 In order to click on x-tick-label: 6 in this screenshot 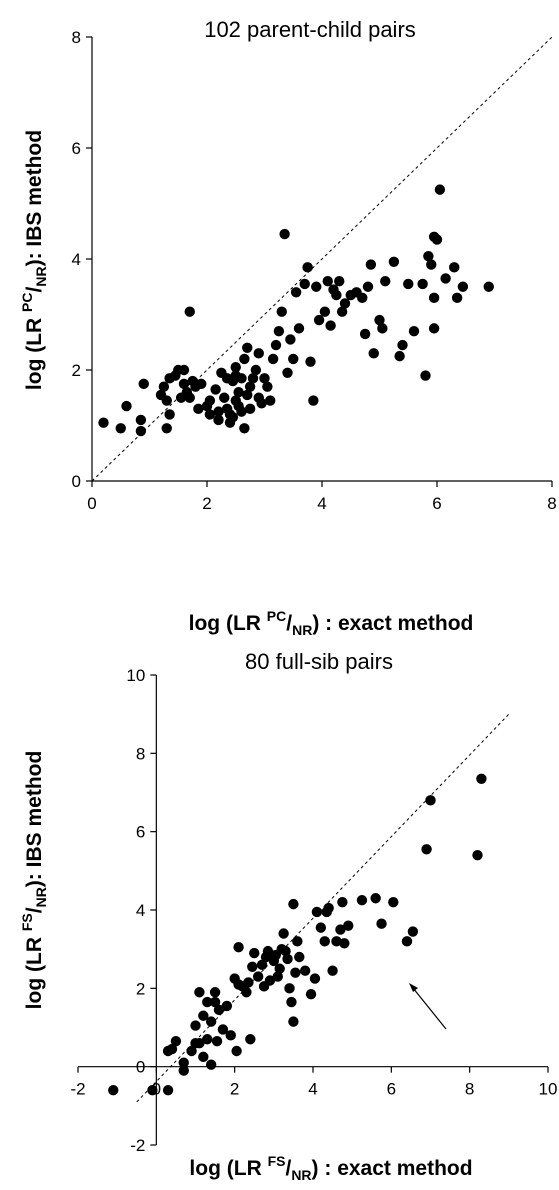, I will do `click(391, 1089)`.